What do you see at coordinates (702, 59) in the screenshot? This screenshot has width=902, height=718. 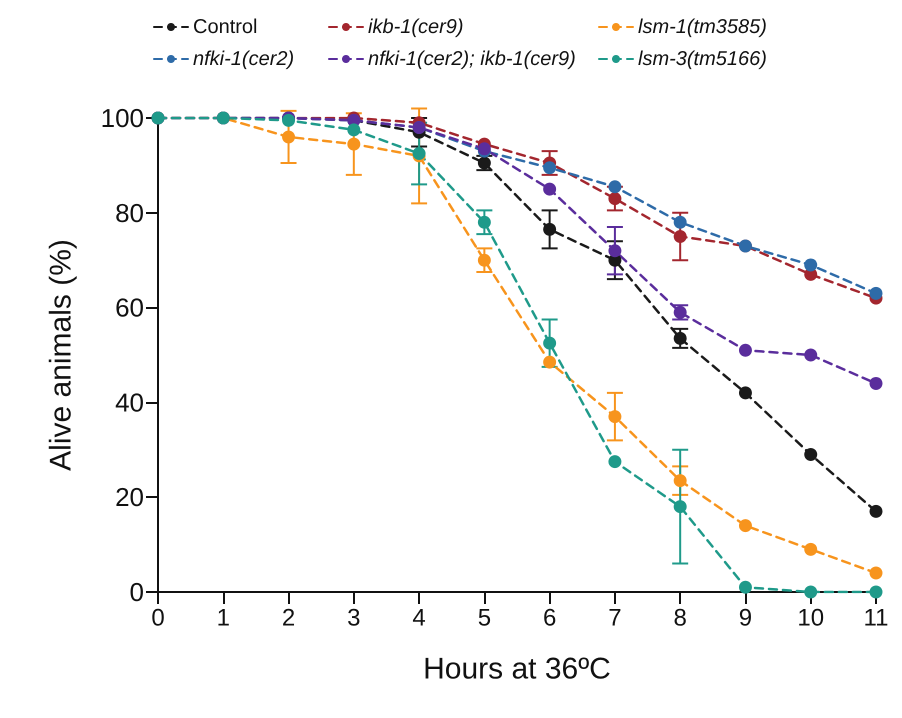 I see `legend-label: lsm-3(tm5166)` at bounding box center [702, 59].